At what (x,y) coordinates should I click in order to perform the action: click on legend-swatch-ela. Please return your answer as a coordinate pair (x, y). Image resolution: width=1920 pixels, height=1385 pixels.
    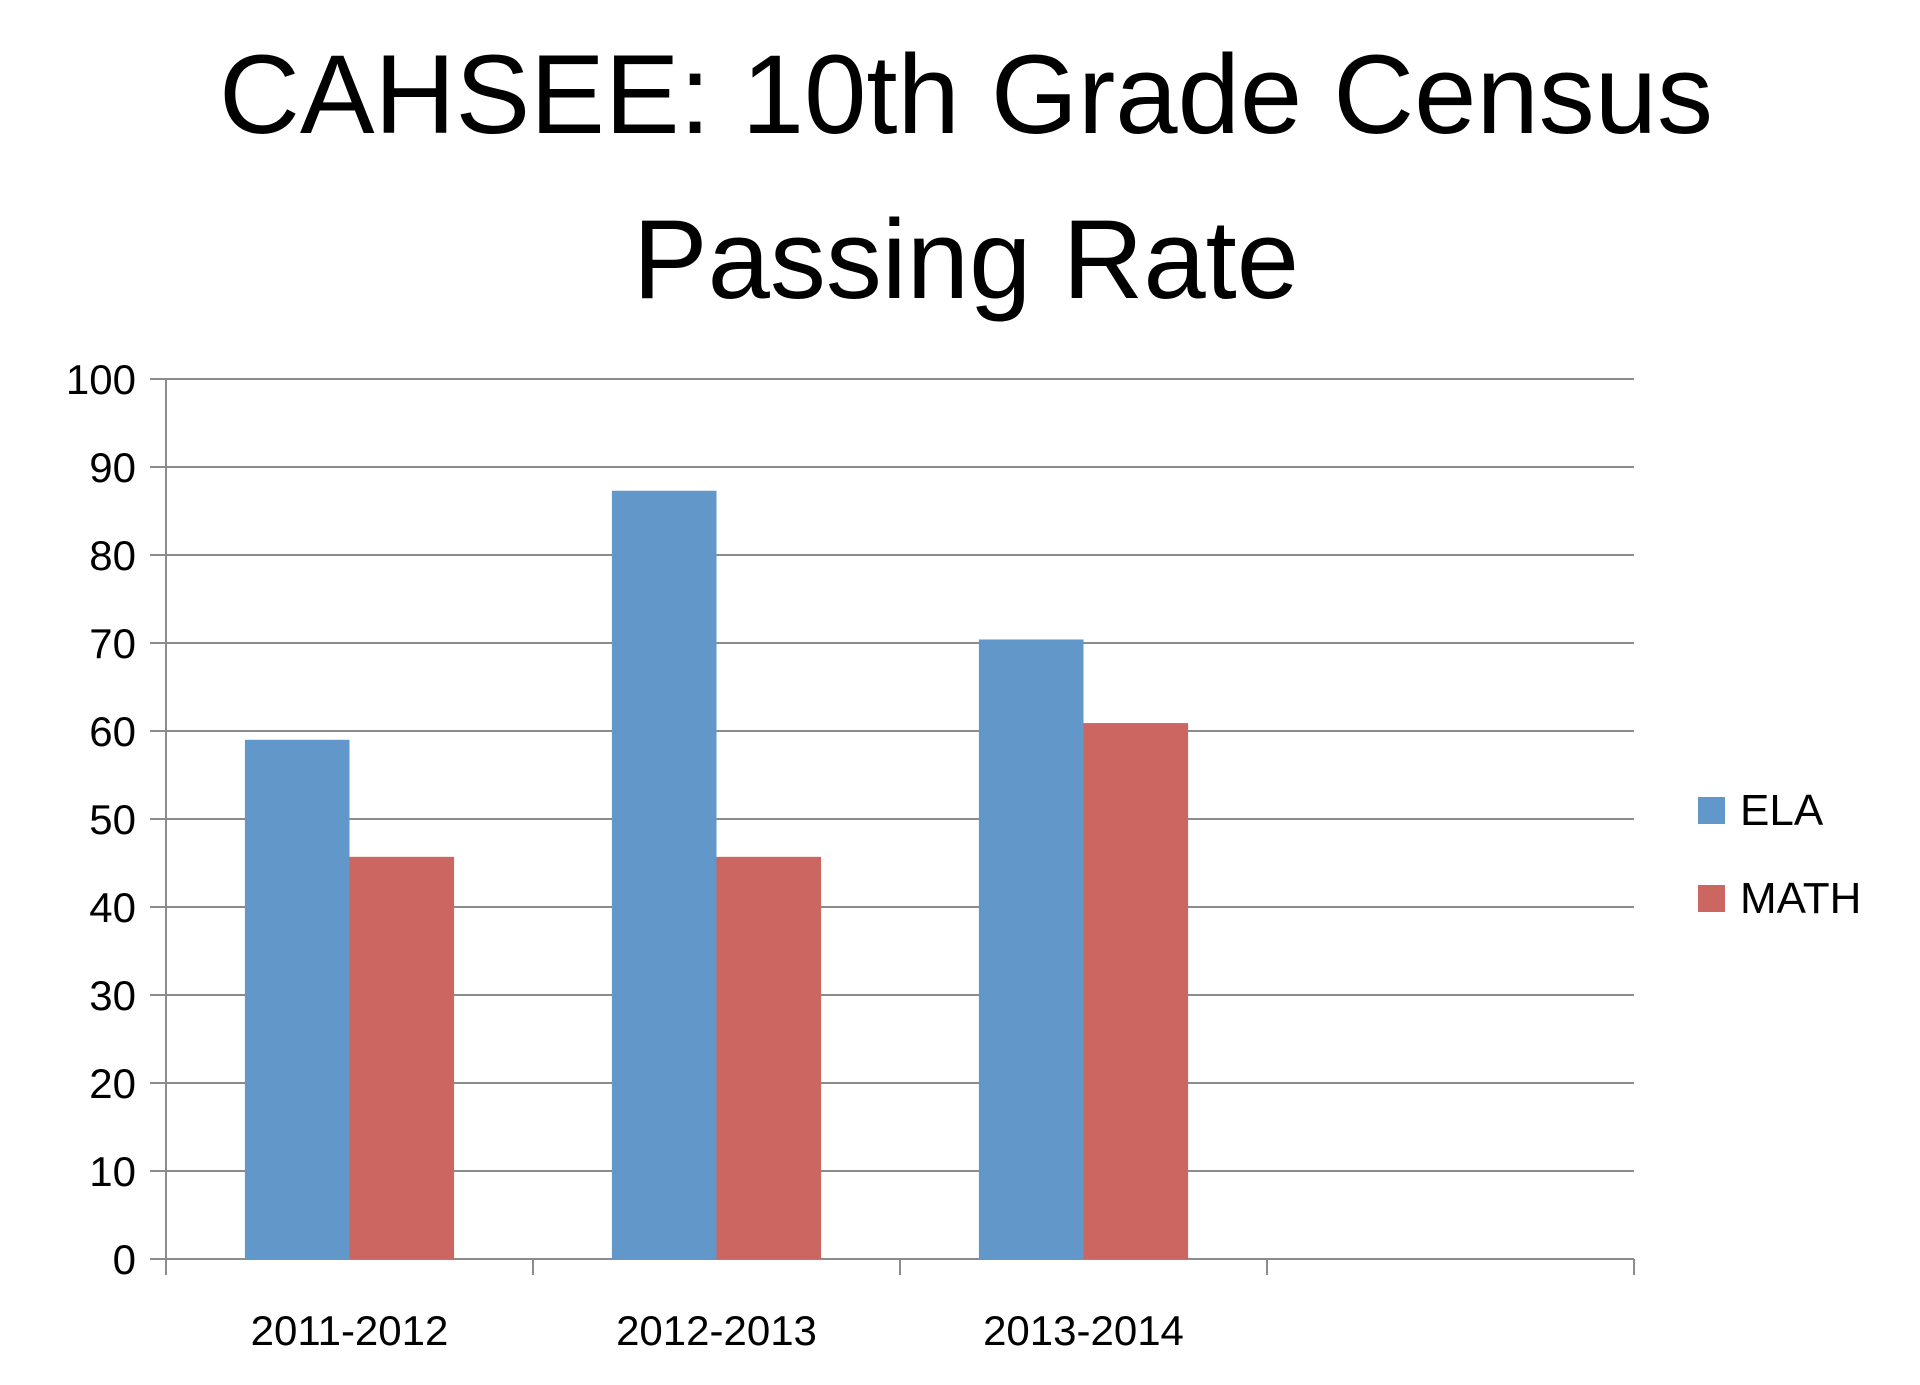
    Looking at the image, I should click on (1711, 810).